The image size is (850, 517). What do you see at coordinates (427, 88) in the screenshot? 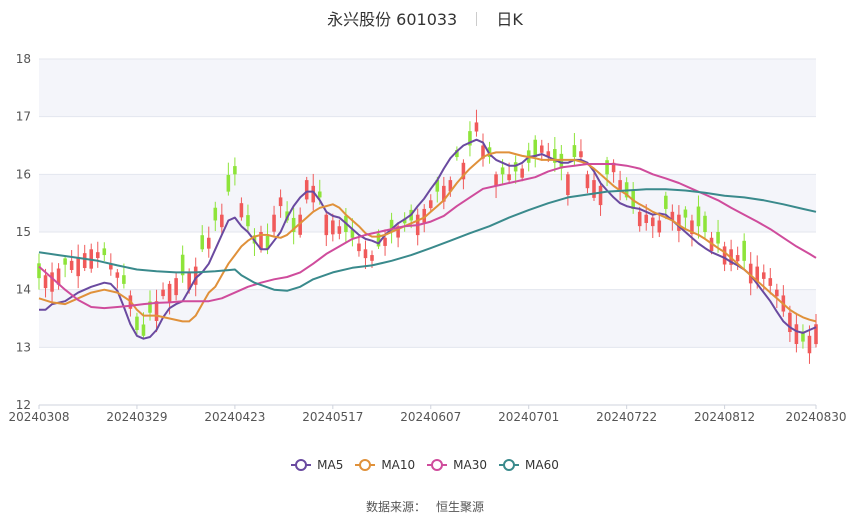
I see `grid-band` at bounding box center [427, 88].